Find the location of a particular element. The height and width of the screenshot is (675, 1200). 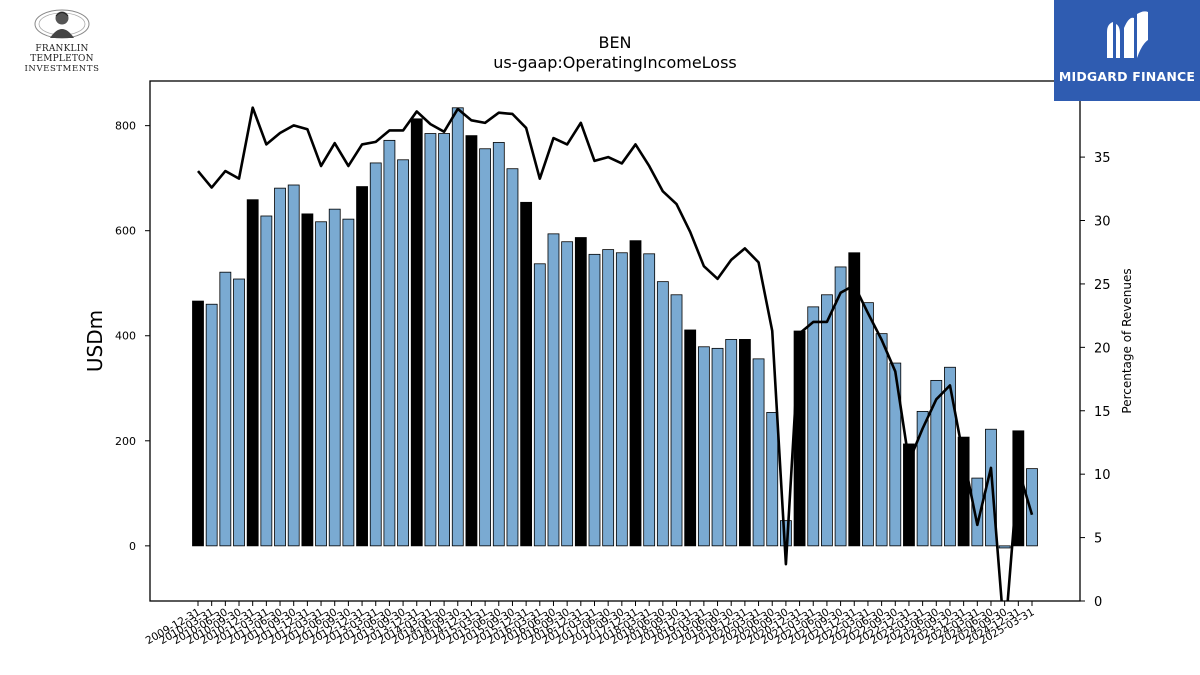

y-axis-label: USDm is located at coordinates (95, 341).